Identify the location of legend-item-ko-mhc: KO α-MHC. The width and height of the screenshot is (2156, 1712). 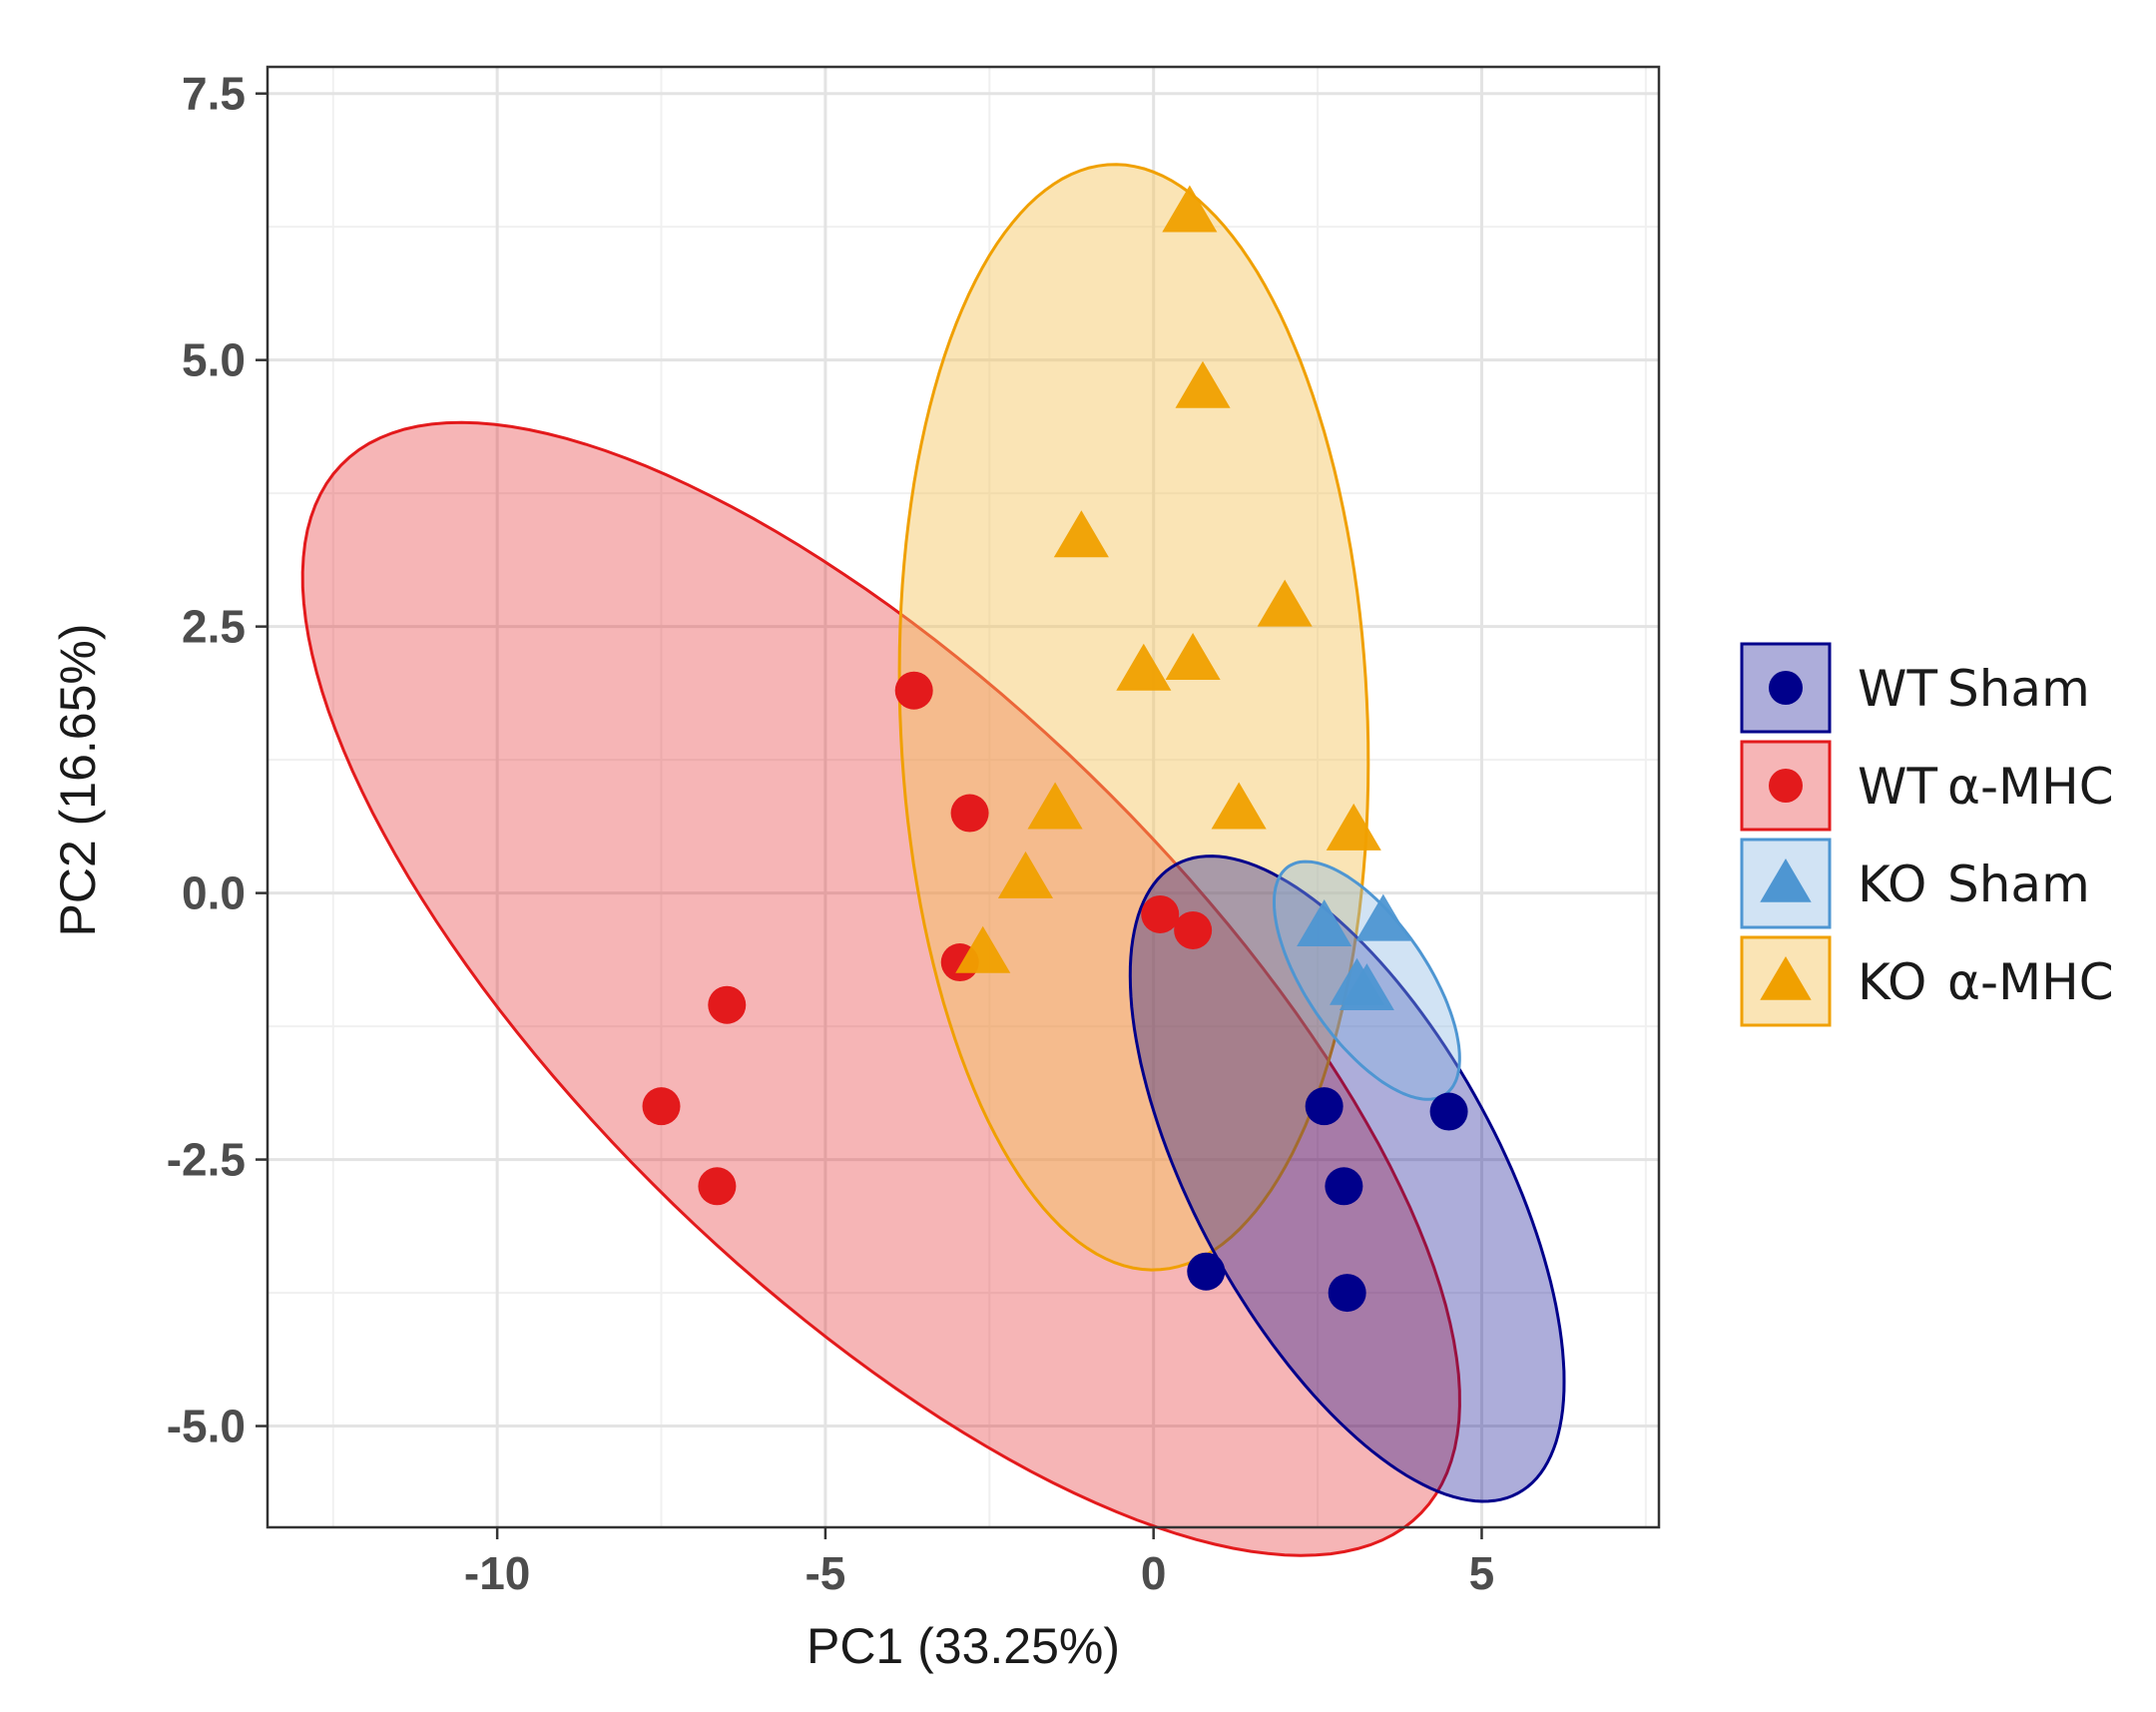
(1927, 981).